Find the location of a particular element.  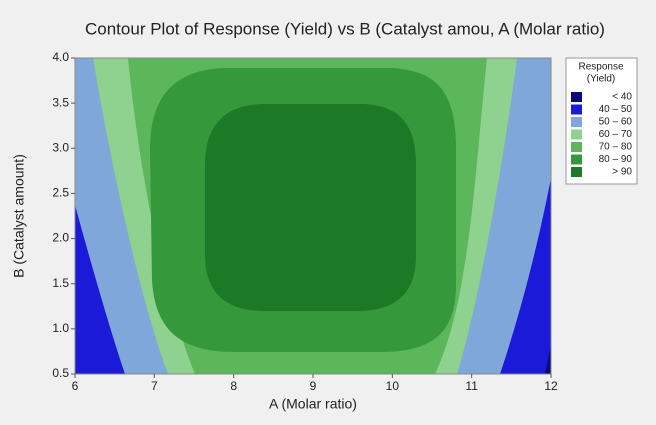

legend-label: 40 – 50 is located at coordinates (616, 109).